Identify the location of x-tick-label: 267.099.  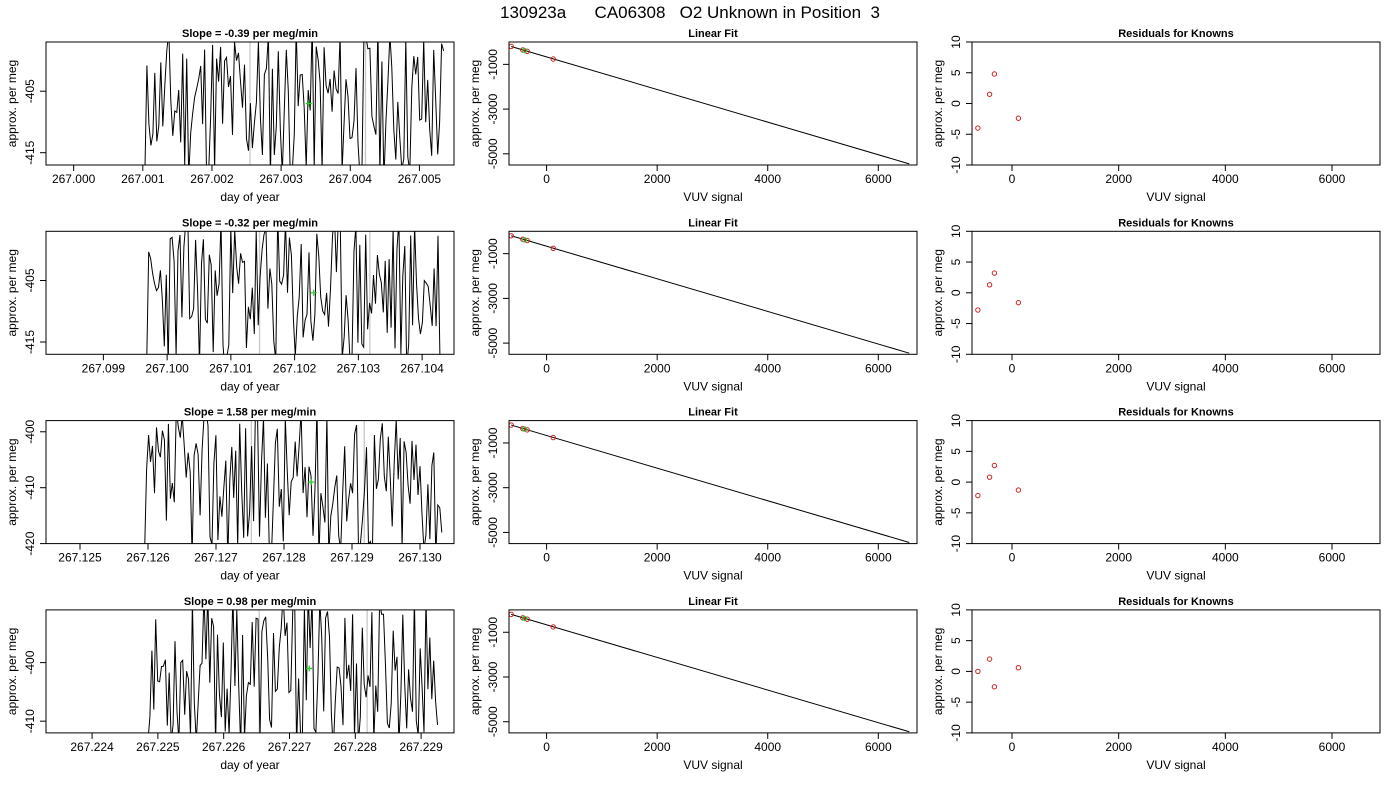
(104, 368).